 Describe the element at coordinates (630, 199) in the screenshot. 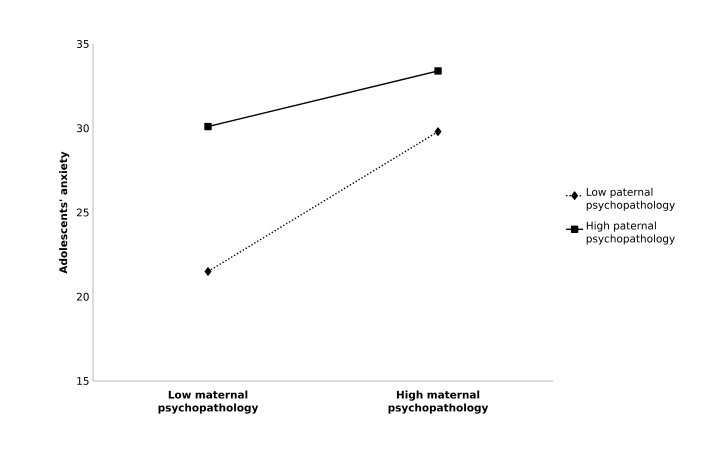

I see `legend-label: Low paternal psychopathology` at that location.